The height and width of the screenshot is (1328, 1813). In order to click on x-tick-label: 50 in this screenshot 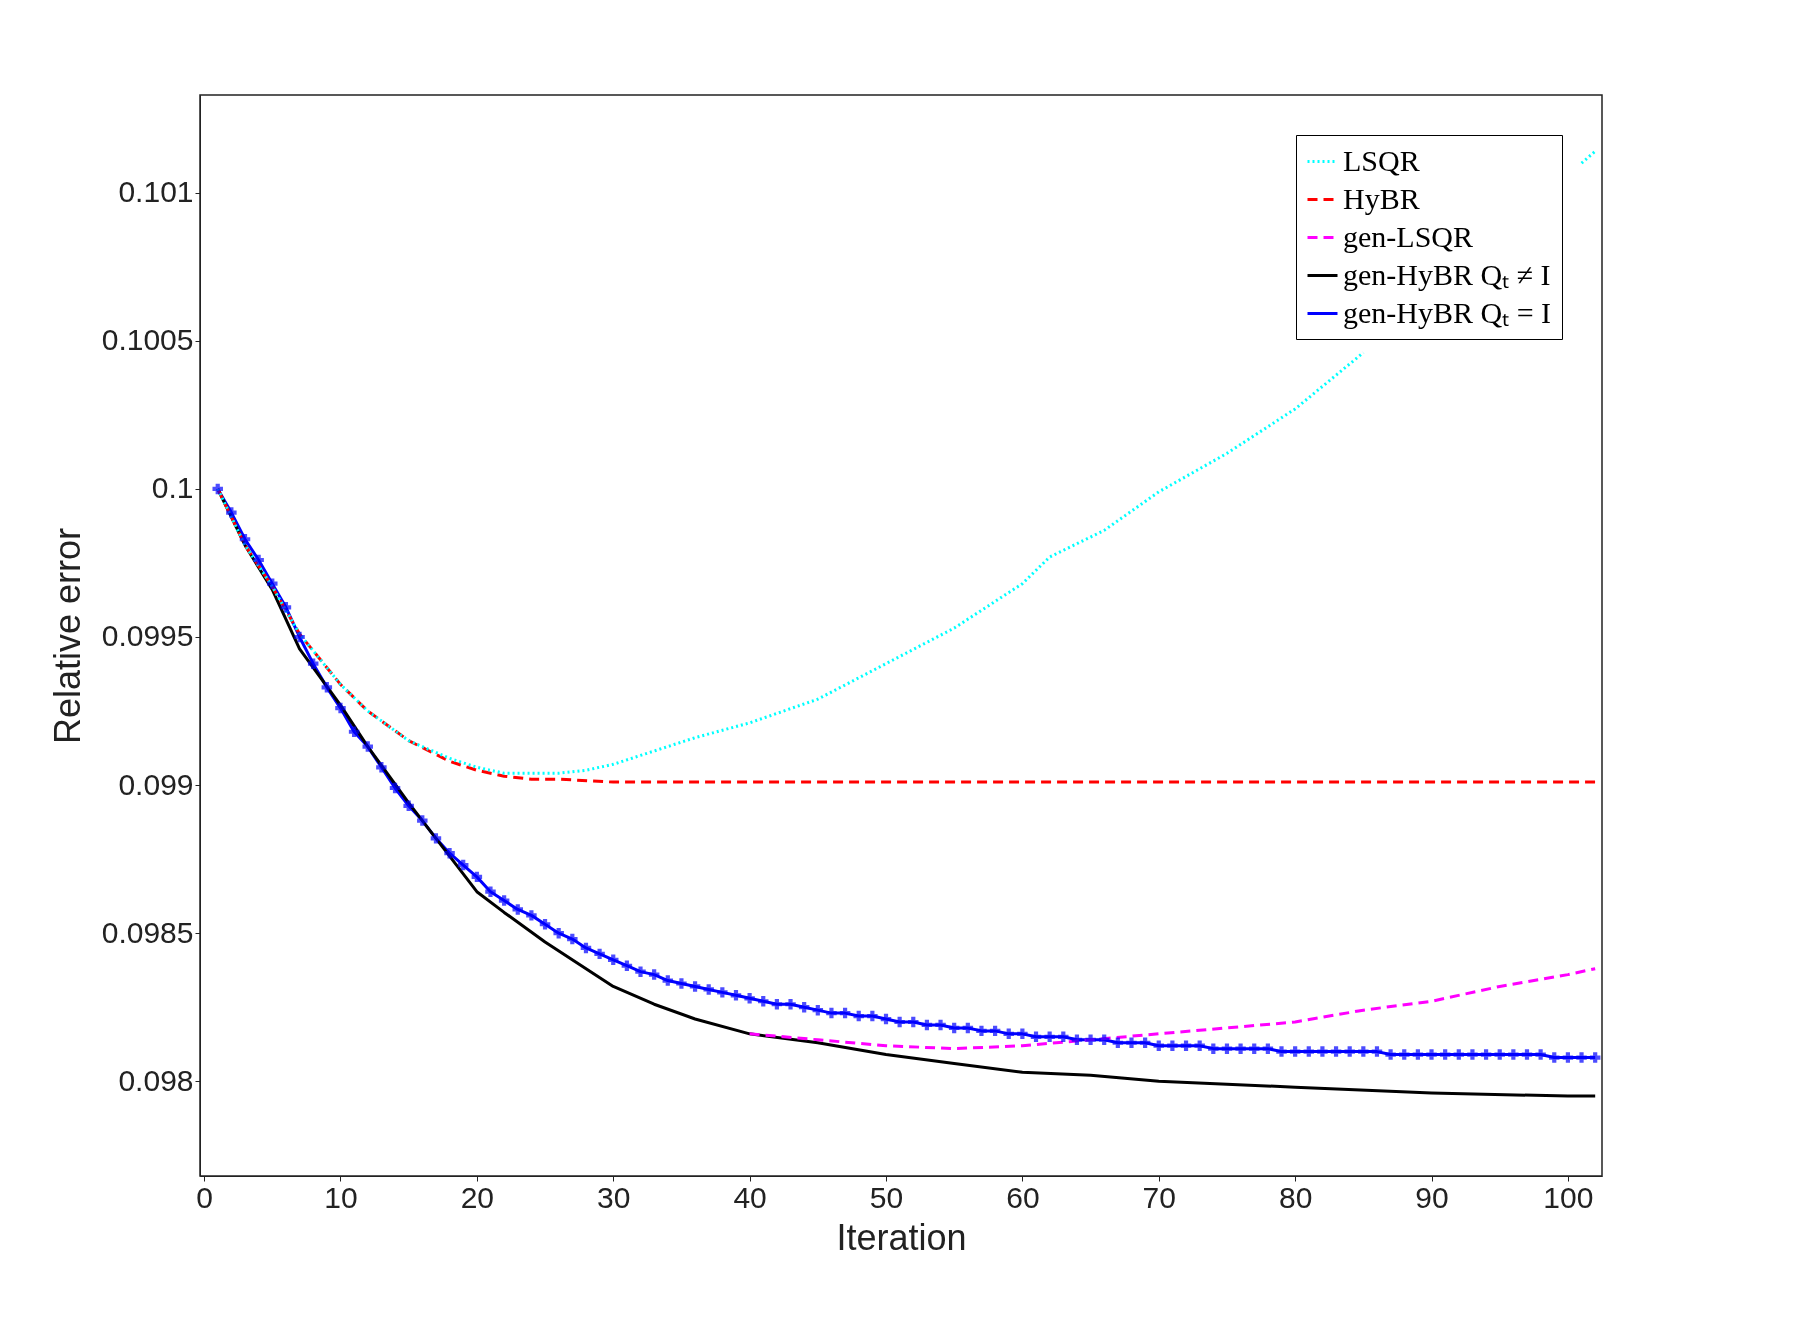, I will do `click(886, 1197)`.